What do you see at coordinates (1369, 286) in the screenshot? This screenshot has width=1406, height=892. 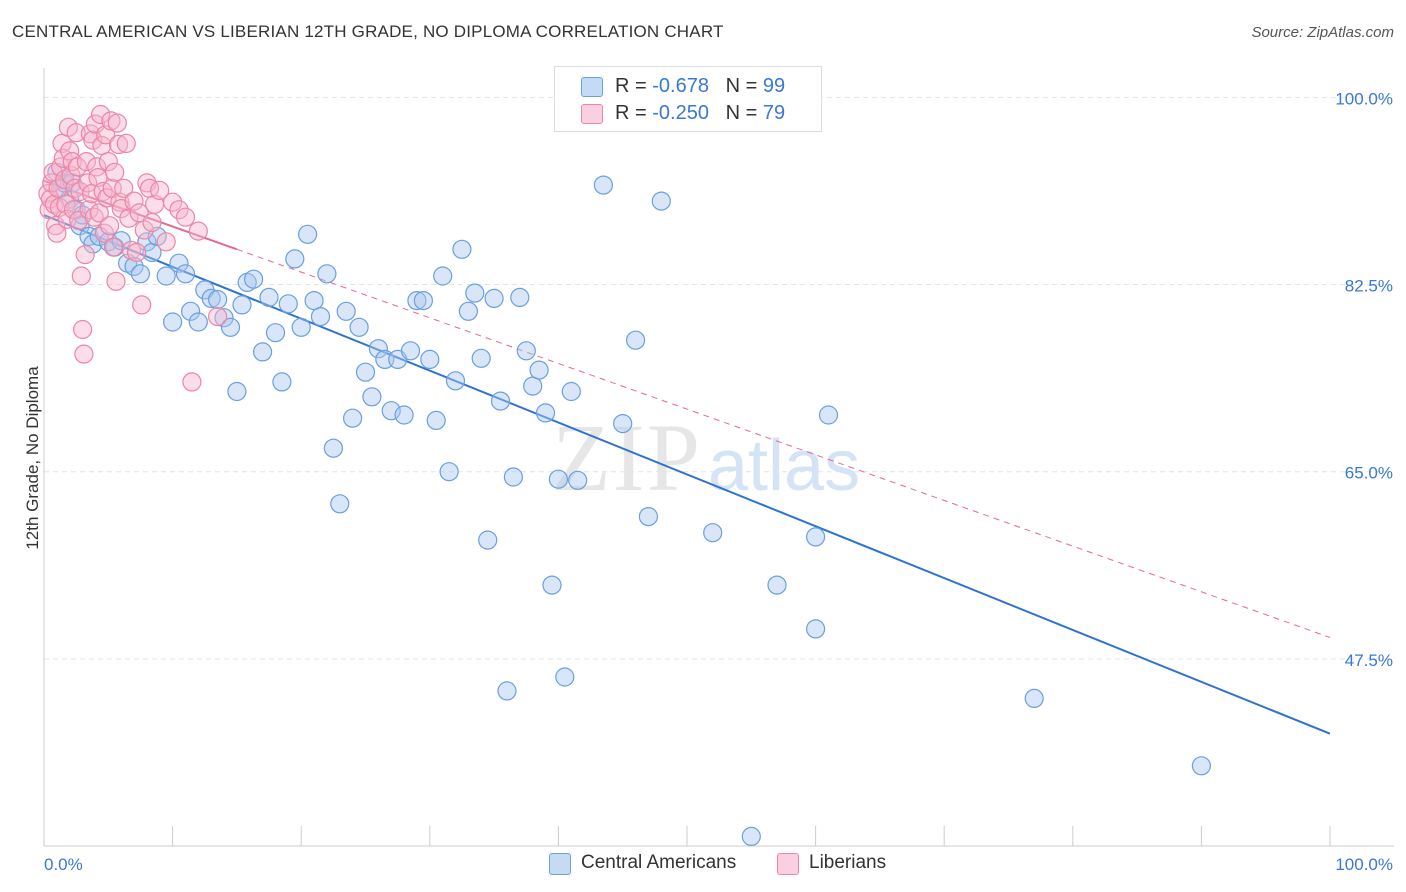 I see `y-tick-label: 82.5%` at bounding box center [1369, 286].